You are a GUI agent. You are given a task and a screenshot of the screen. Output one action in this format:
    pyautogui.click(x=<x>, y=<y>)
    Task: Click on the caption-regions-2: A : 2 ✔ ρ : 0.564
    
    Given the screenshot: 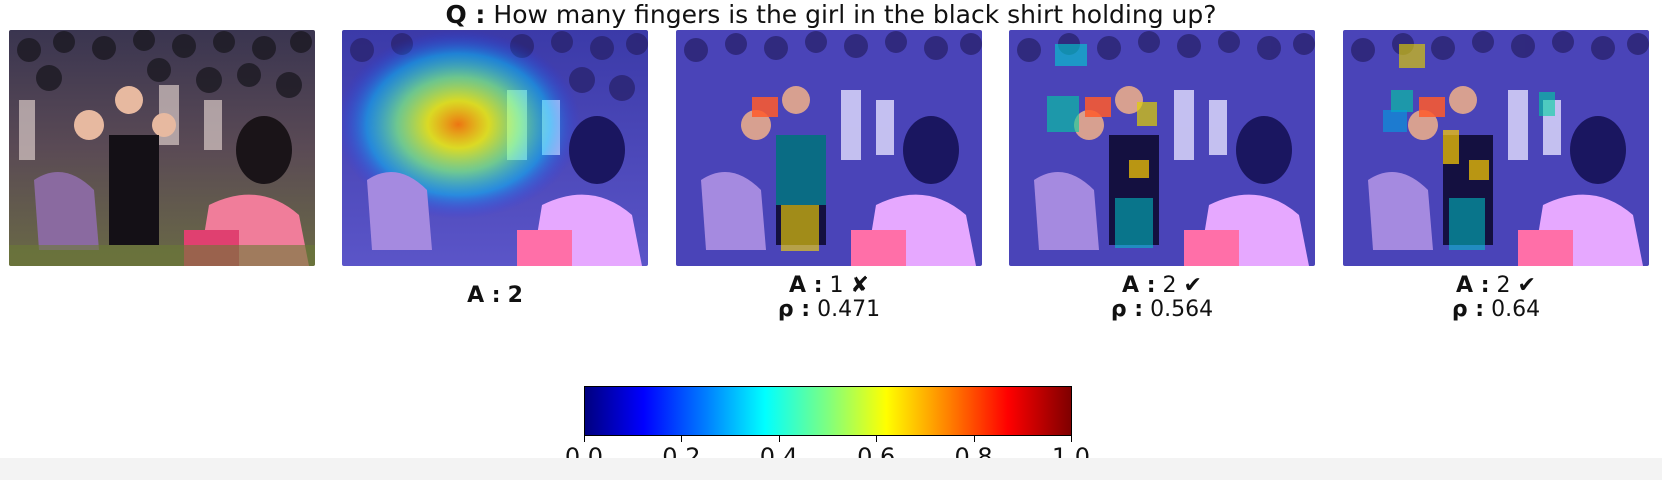 What is the action you would take?
    pyautogui.click(x=1162, y=298)
    